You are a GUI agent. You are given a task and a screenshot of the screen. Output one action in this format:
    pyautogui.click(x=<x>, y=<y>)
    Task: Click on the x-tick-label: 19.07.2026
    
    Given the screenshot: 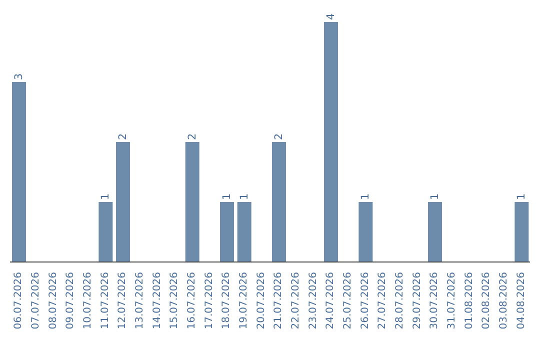 What is the action you would take?
    pyautogui.click(x=244, y=301)
    